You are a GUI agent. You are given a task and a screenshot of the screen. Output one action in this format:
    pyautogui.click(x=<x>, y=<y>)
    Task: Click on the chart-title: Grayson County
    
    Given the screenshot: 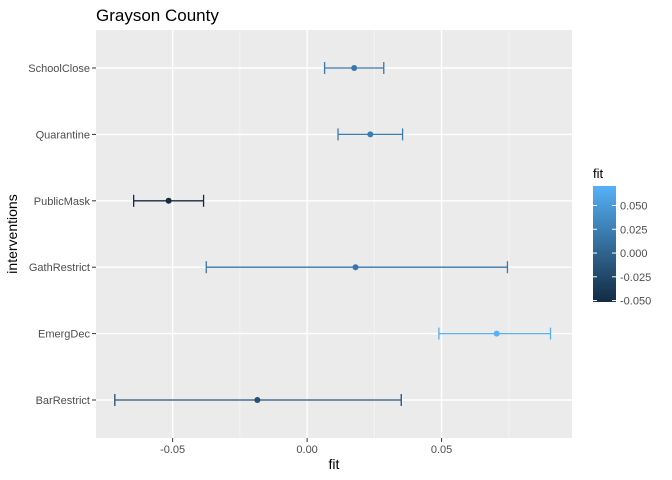 What is the action you would take?
    pyautogui.click(x=157, y=15)
    